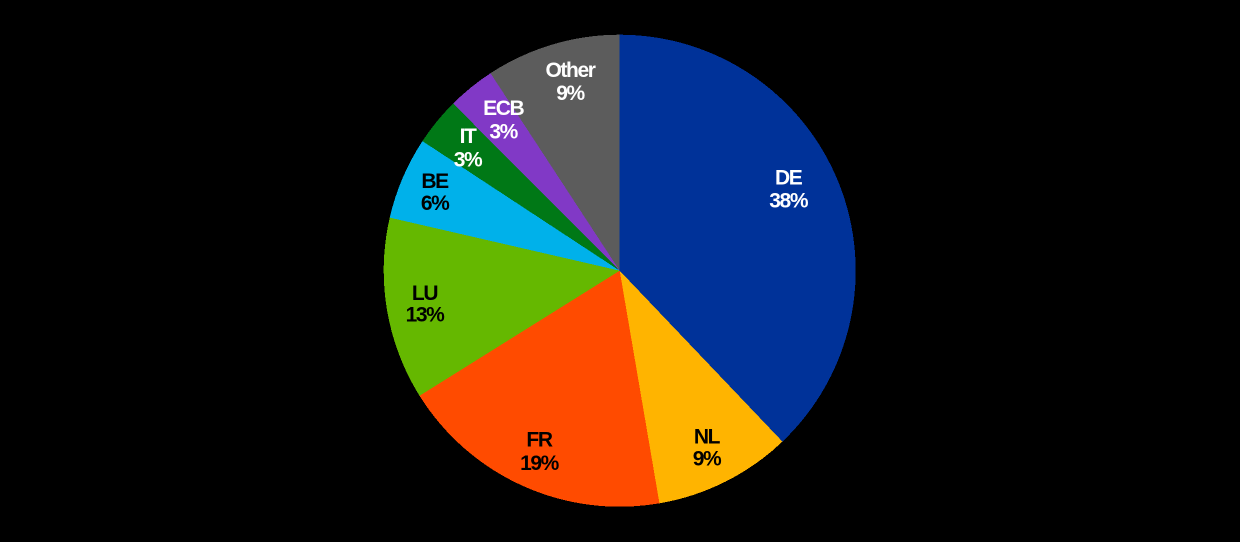  What do you see at coordinates (539, 440) in the screenshot?
I see `svg-text: FR` at bounding box center [539, 440].